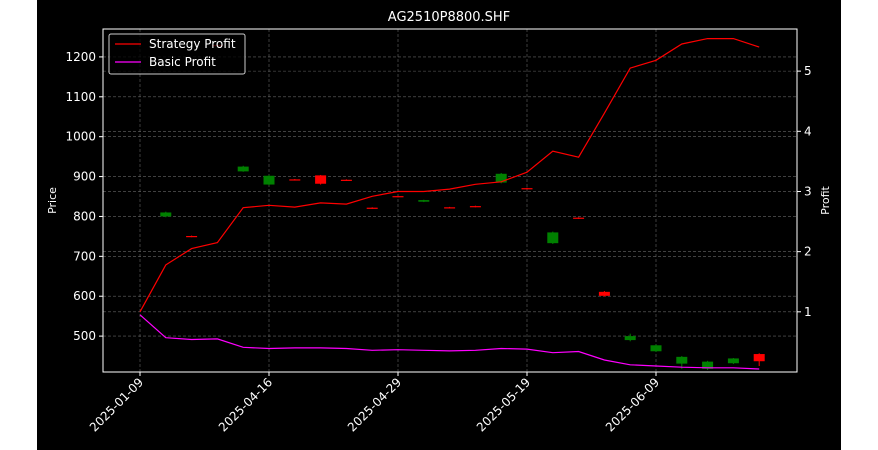 The width and height of the screenshot is (878, 450). I want to click on left-axis-label: Price, so click(52, 200).